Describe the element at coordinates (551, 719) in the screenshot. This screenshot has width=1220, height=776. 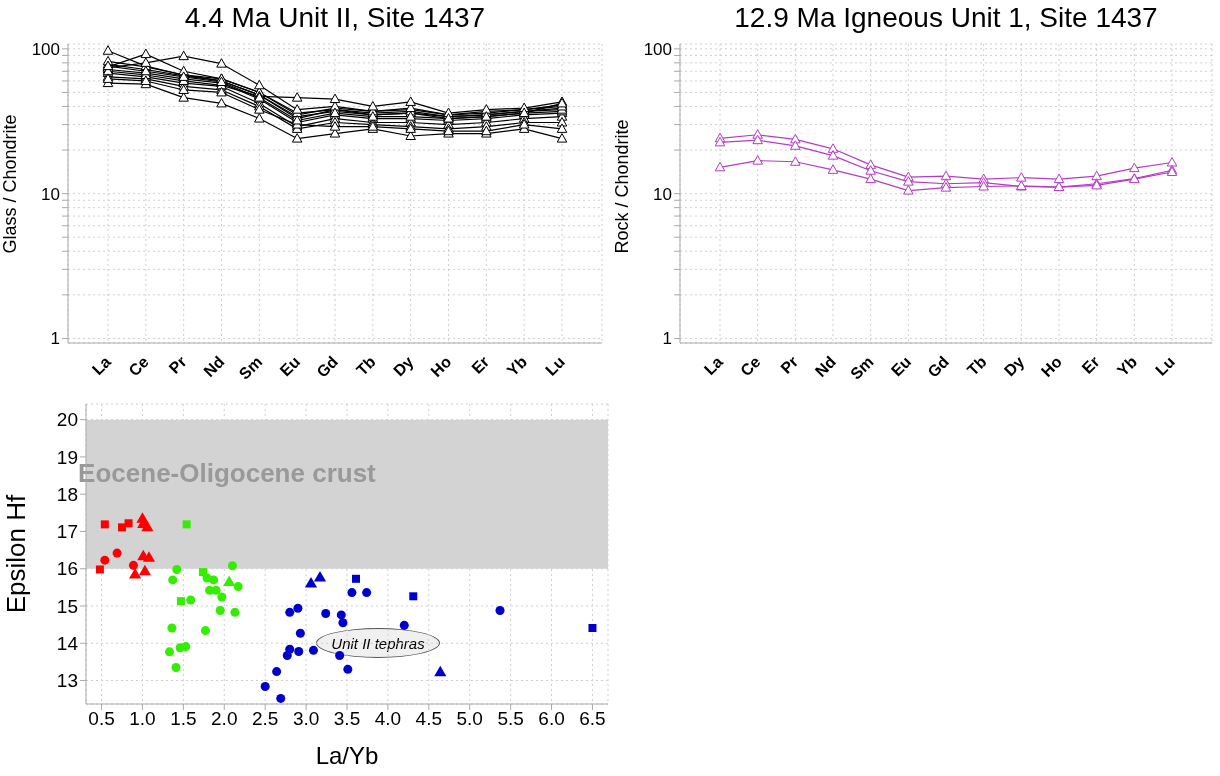
I see `x-tick-label: 6.0` at that location.